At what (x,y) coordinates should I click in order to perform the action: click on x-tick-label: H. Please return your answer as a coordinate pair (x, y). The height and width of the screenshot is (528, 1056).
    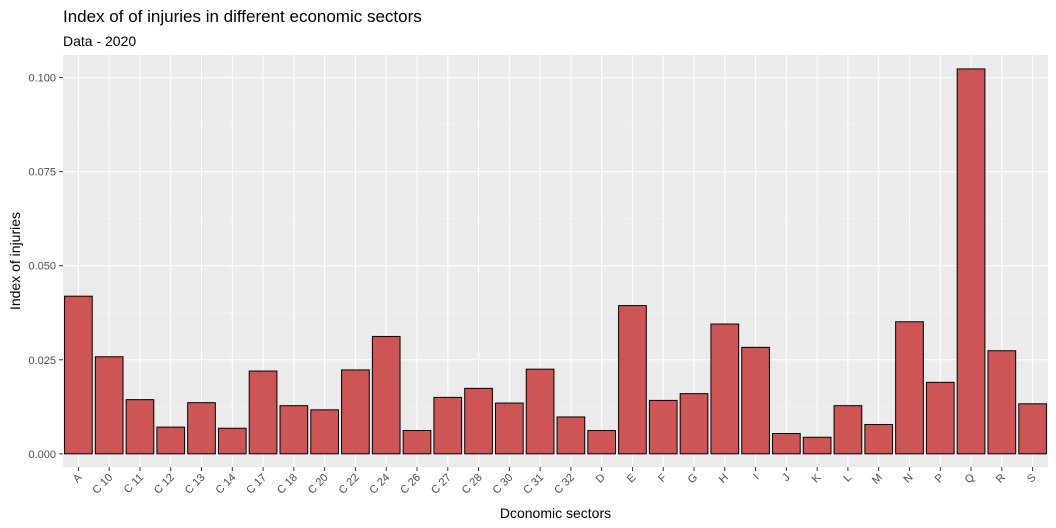
    Looking at the image, I should click on (724, 479).